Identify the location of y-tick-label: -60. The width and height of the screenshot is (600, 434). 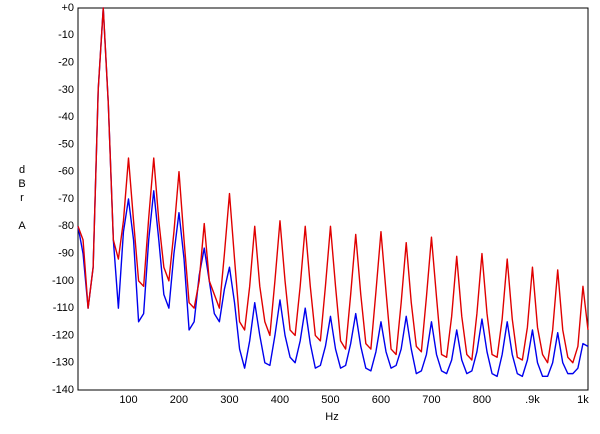
(66, 172).